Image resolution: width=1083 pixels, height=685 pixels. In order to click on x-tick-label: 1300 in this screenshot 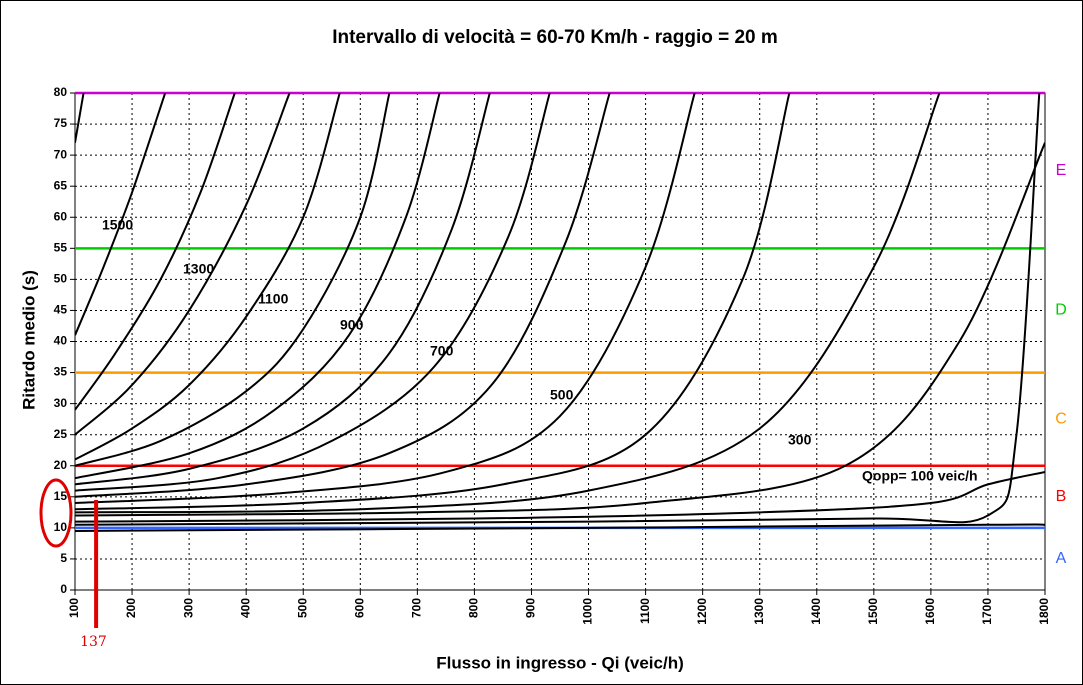, I will do `click(759, 611)`.